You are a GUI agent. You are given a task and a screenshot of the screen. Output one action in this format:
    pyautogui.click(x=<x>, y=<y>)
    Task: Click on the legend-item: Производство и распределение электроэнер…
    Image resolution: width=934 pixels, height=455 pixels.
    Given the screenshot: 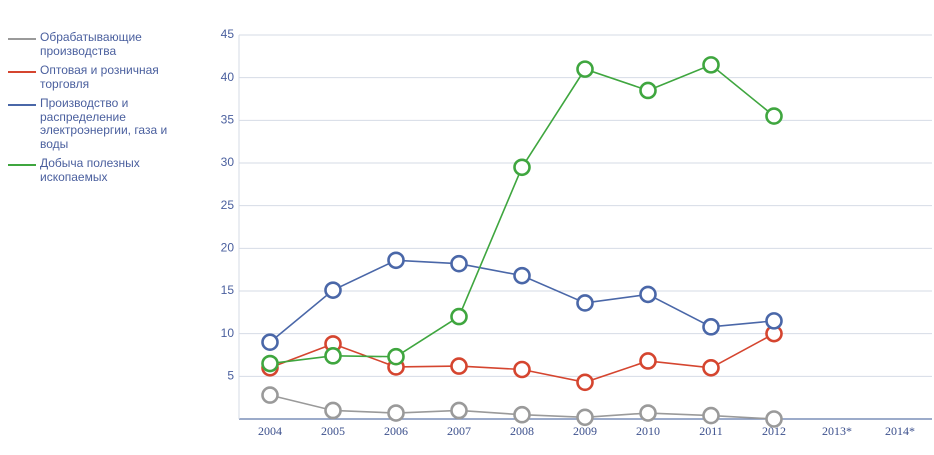 What is the action you would take?
    pyautogui.click(x=95, y=123)
    